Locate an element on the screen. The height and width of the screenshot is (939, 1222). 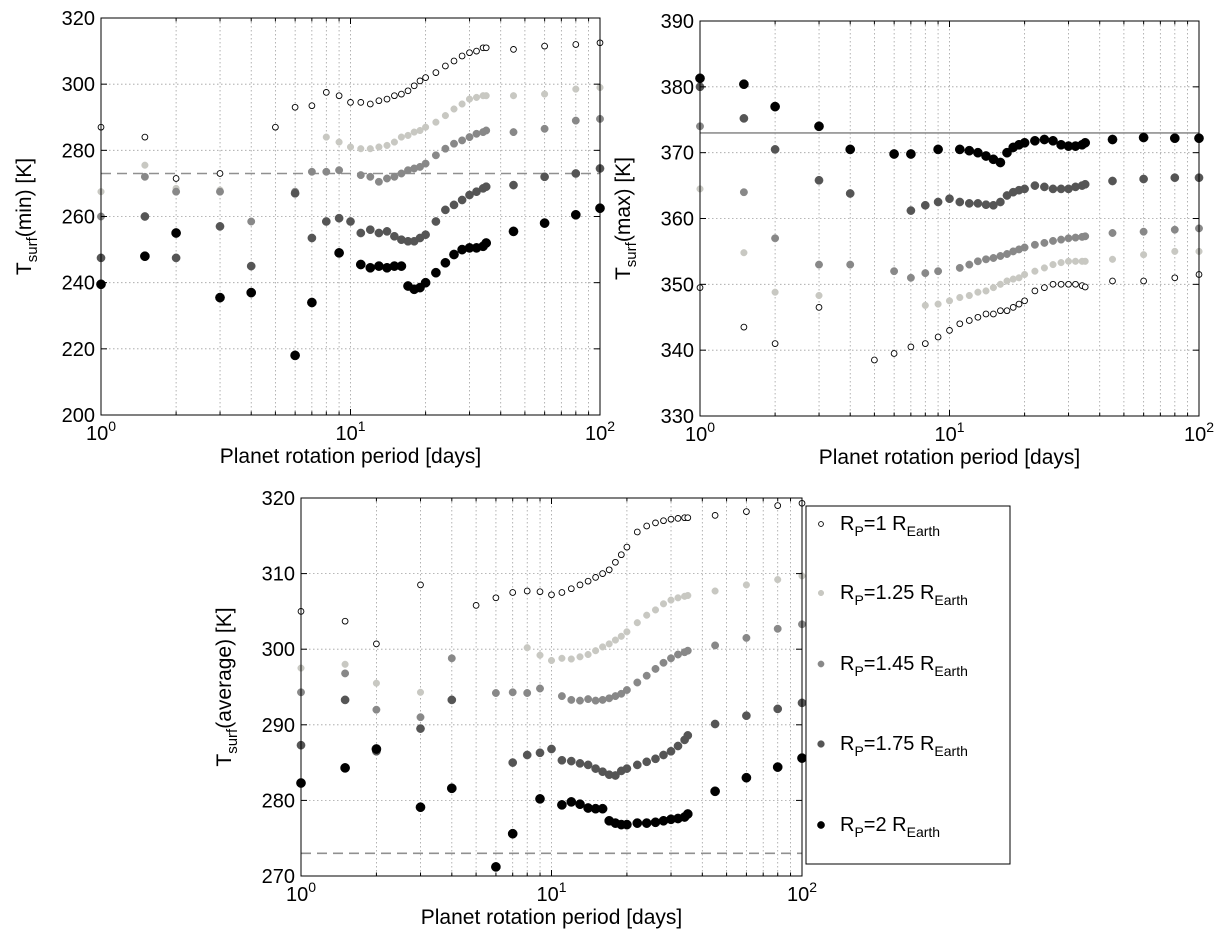
legend-marker is located at coordinates (821, 593).